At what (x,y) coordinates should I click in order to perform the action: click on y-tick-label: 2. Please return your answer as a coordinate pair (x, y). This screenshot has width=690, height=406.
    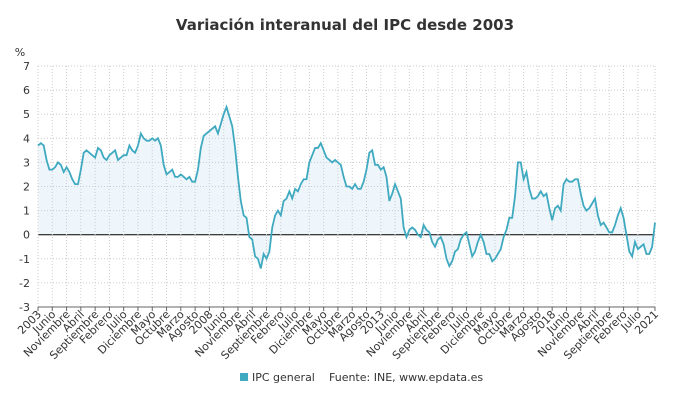
    Looking at the image, I should click on (26, 187).